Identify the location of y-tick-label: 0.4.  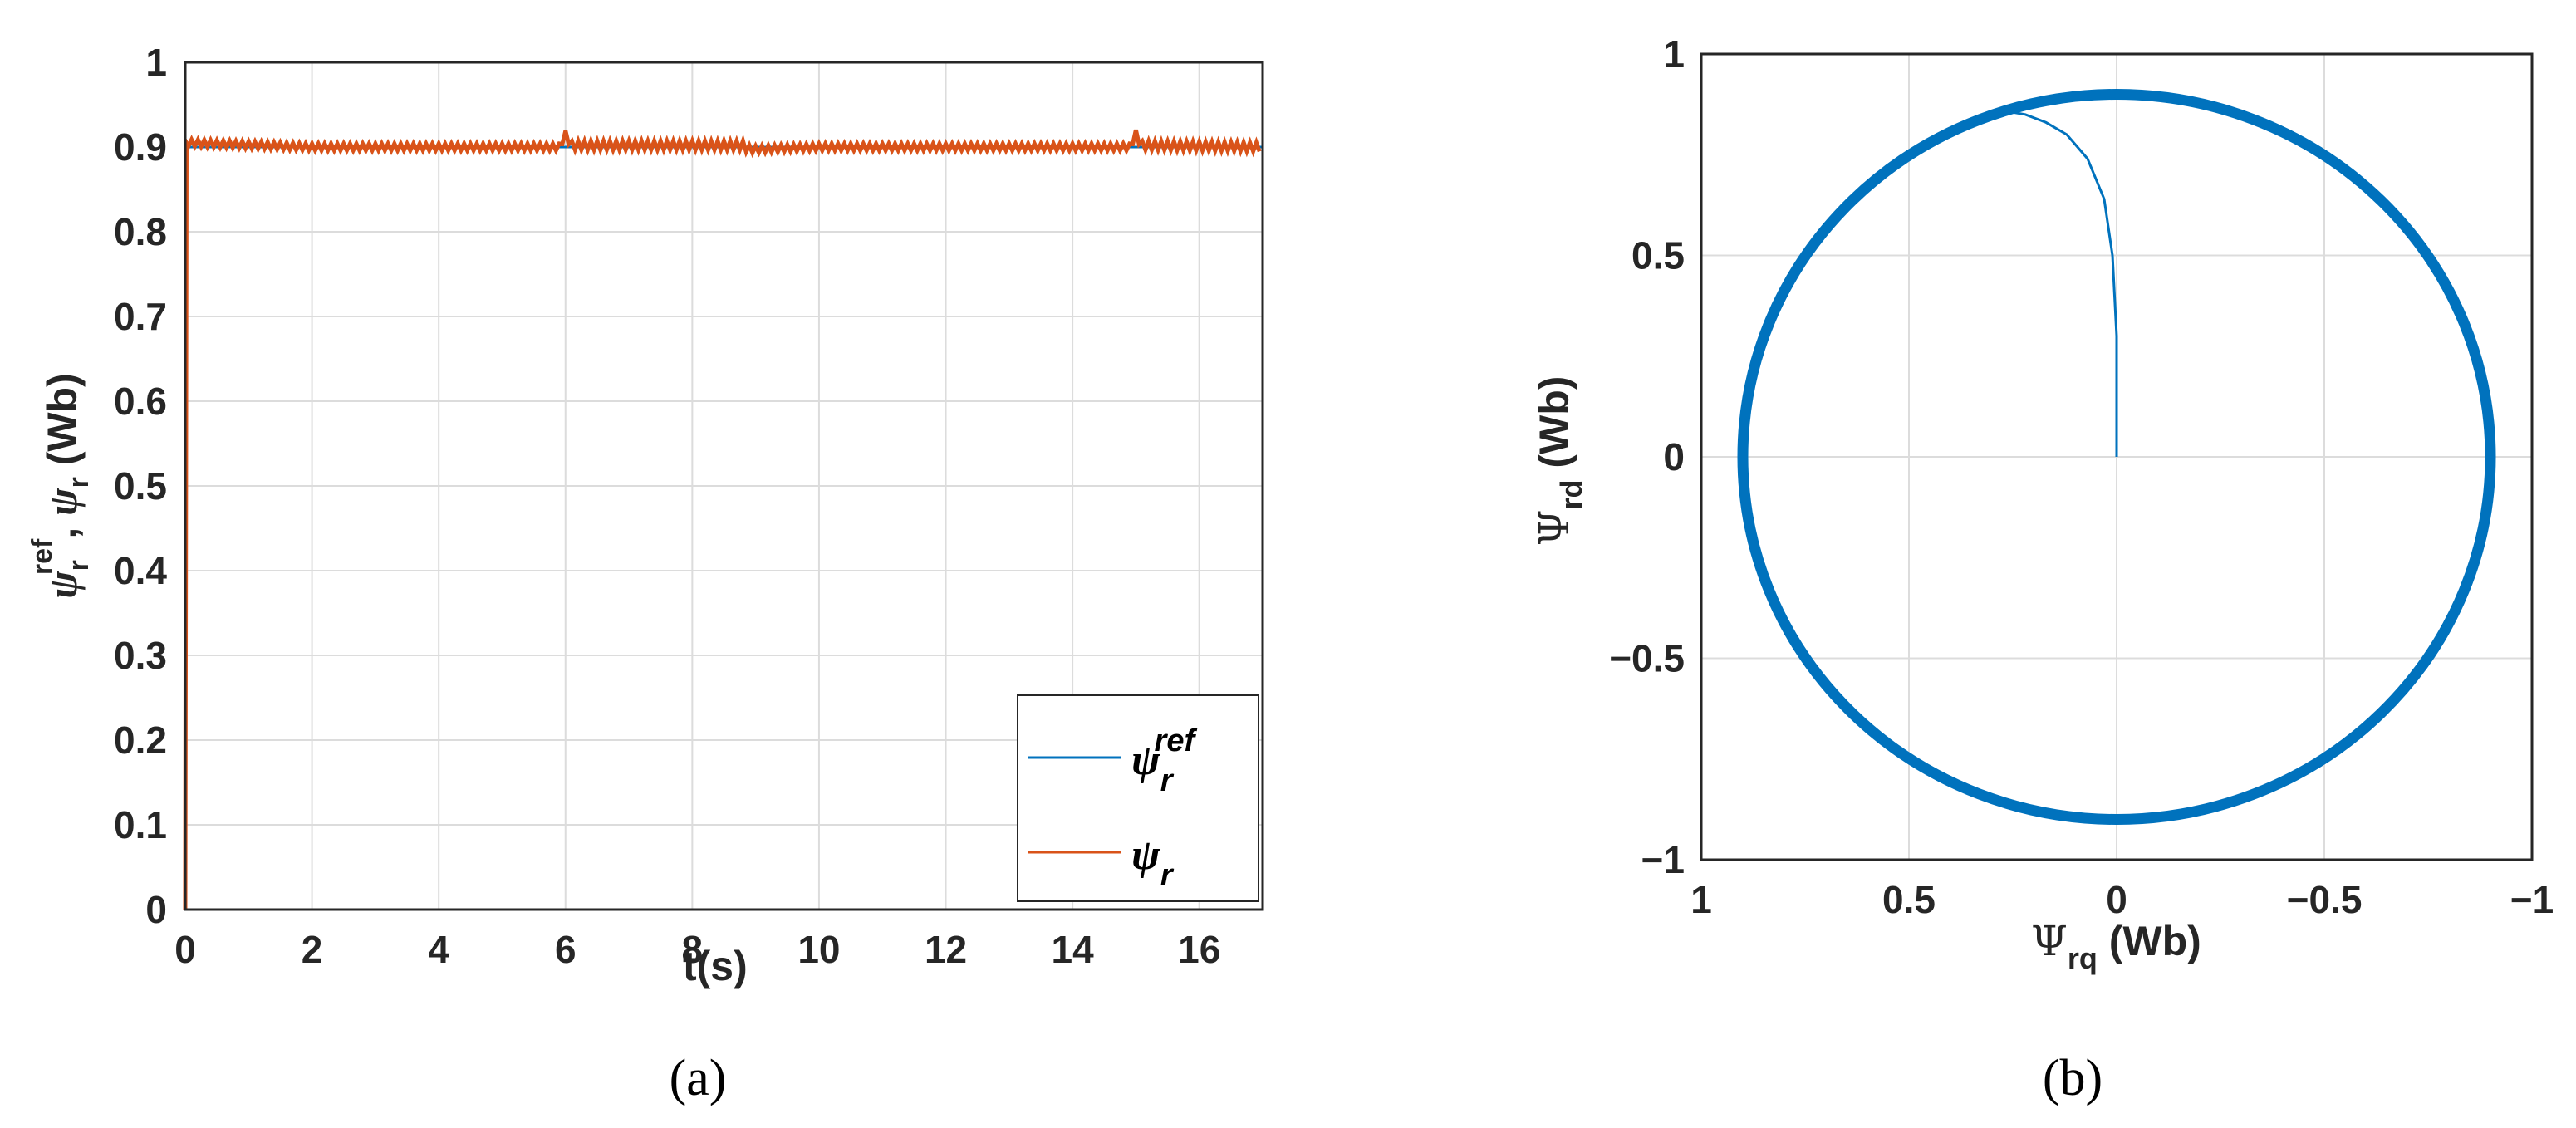
(140, 570).